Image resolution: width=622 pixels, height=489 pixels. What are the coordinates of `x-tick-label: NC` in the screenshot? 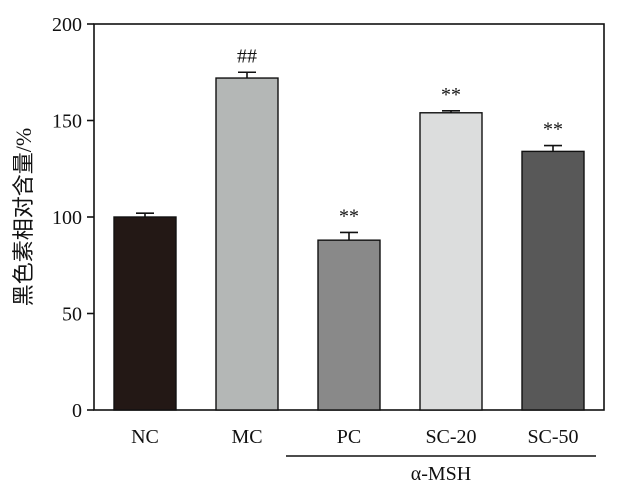 It's located at (145, 437).